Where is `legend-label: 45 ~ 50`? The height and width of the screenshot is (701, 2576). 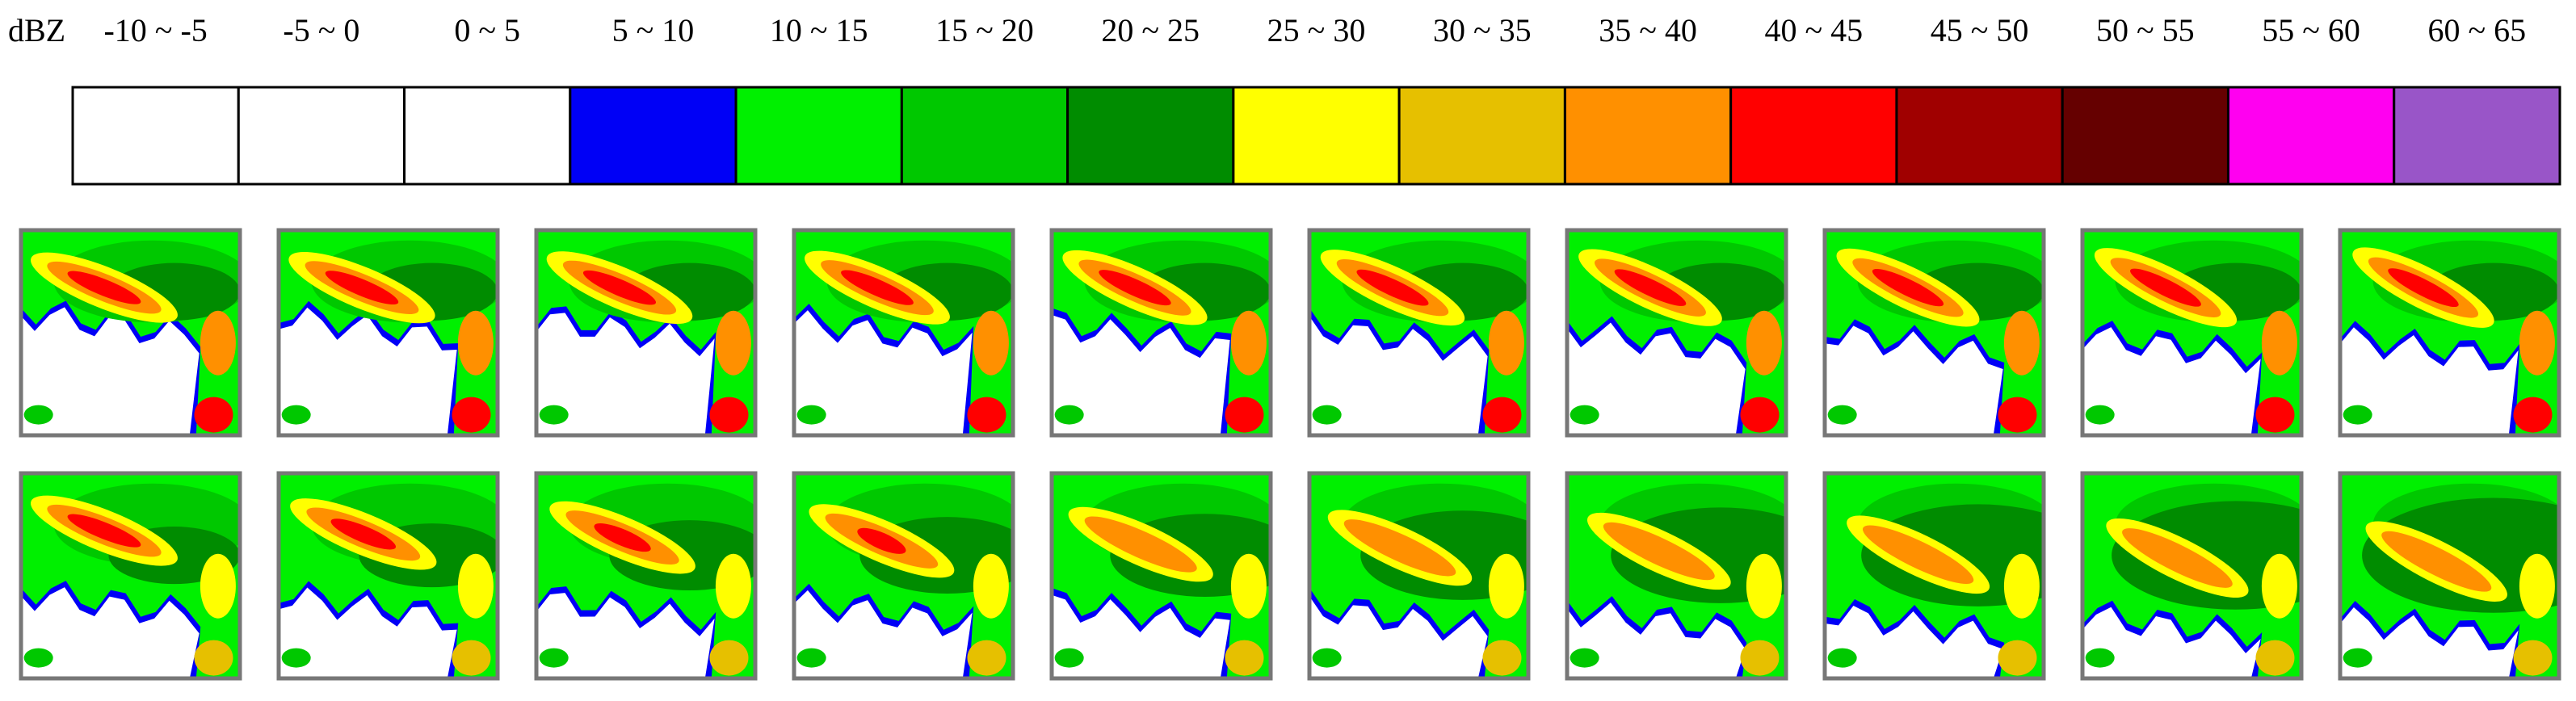
legend-label: 45 ~ 50 is located at coordinates (1980, 30).